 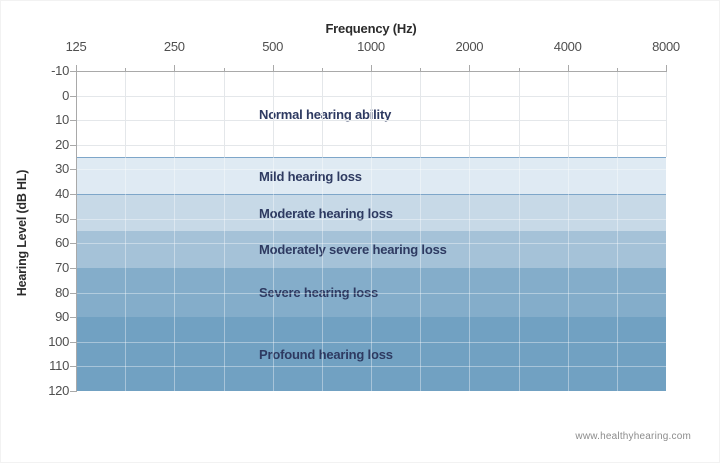 What do you see at coordinates (73, 71) in the screenshot?
I see `y-tick--10` at bounding box center [73, 71].